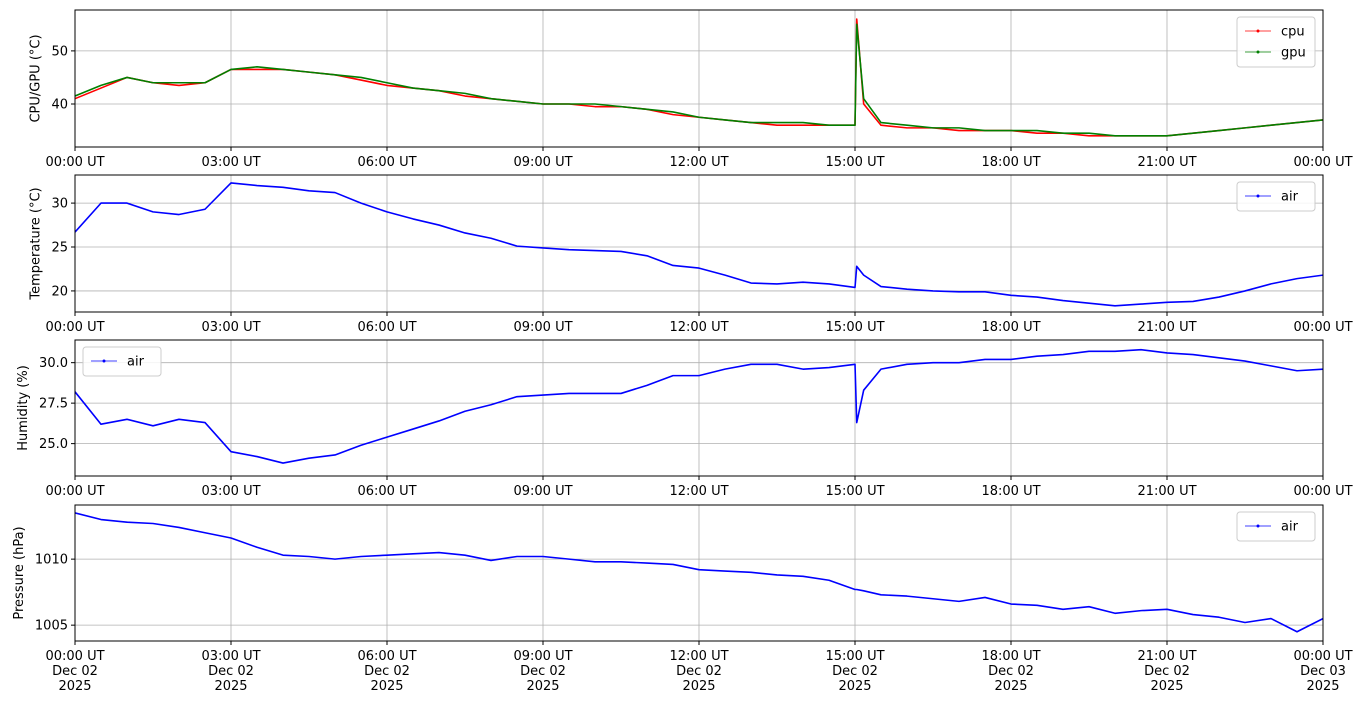  What do you see at coordinates (542, 671) in the screenshot?
I see `x-tick-label: 09:00 UT Dec 02 2025` at bounding box center [542, 671].